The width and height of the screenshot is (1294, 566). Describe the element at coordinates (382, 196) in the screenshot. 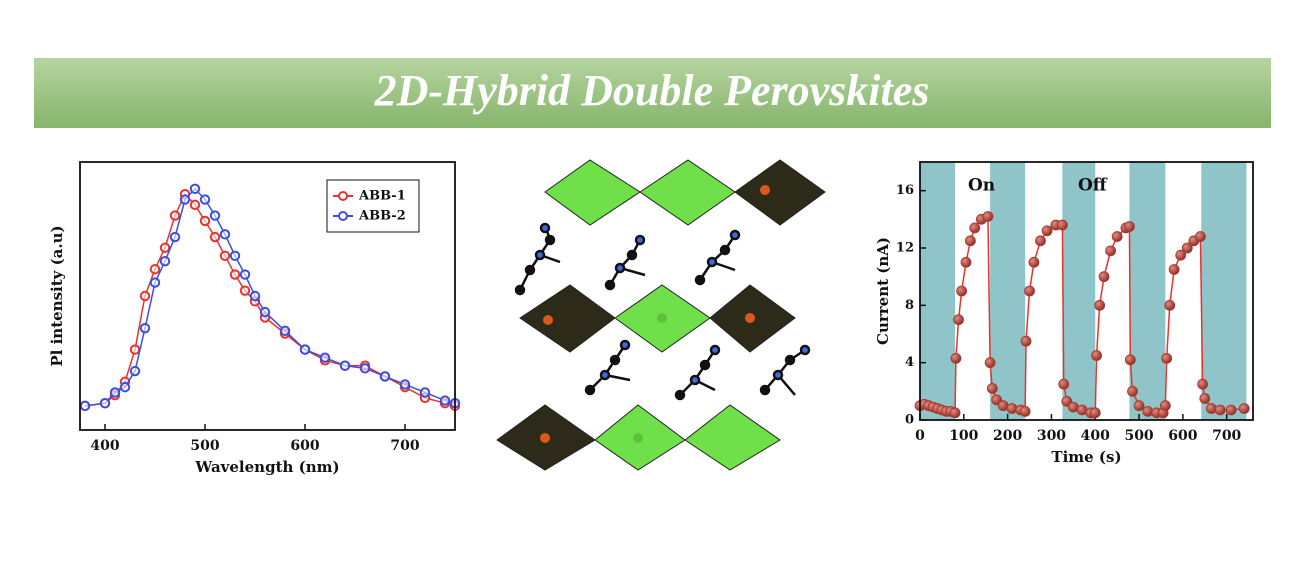

I see `legend-label: ABB-1` at that location.